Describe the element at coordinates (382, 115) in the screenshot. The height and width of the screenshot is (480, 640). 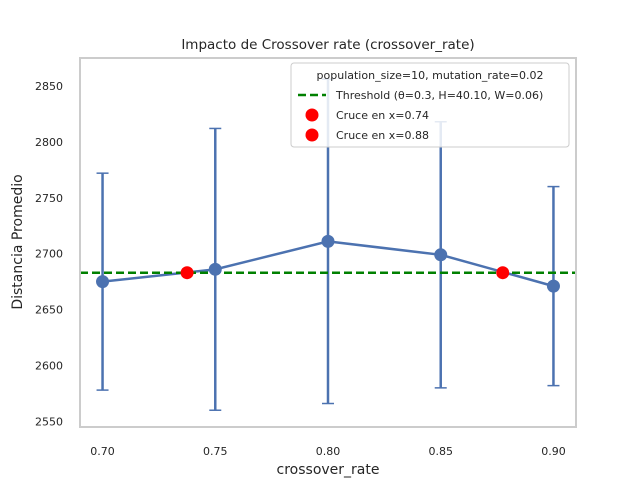
I see `legend-crossing-1-label: Cruce en x=0.74` at that location.